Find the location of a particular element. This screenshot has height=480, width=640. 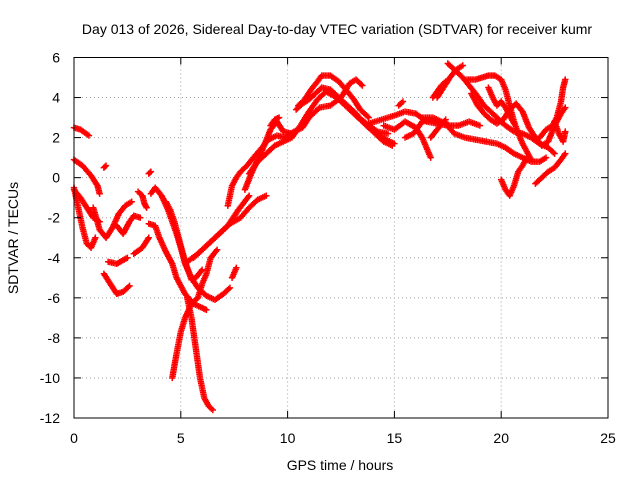

y-tick-labels: -12 -10 -8 -6 -4 -2 0 2 4 6 is located at coordinates (50, 238).